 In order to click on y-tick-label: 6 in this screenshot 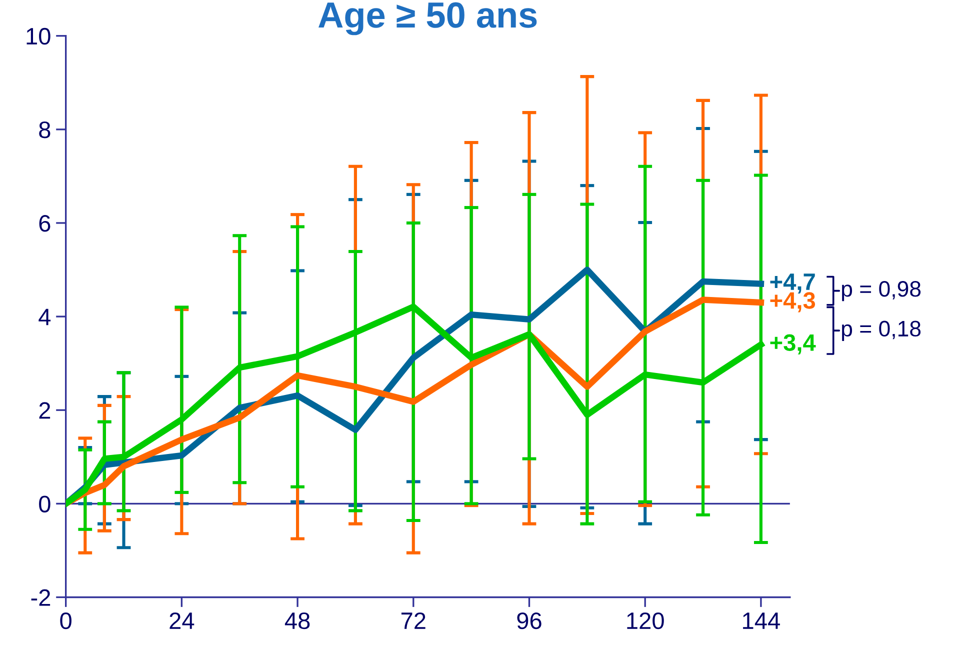, I will do `click(44, 223)`.